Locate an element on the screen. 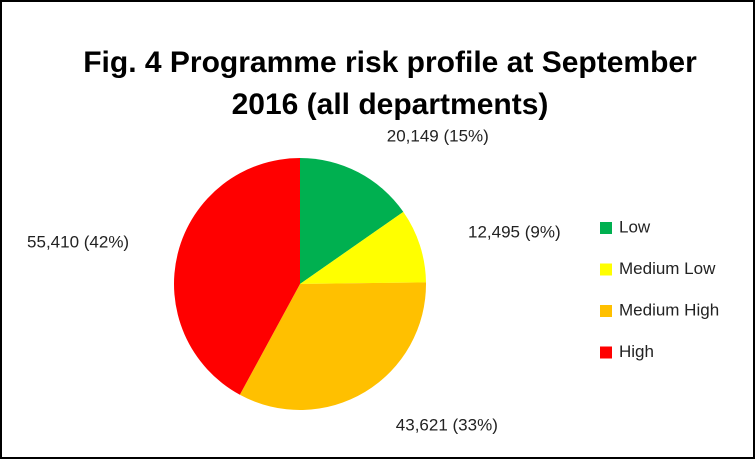 The width and height of the screenshot is (755, 459). legend-label: High is located at coordinates (636, 351).